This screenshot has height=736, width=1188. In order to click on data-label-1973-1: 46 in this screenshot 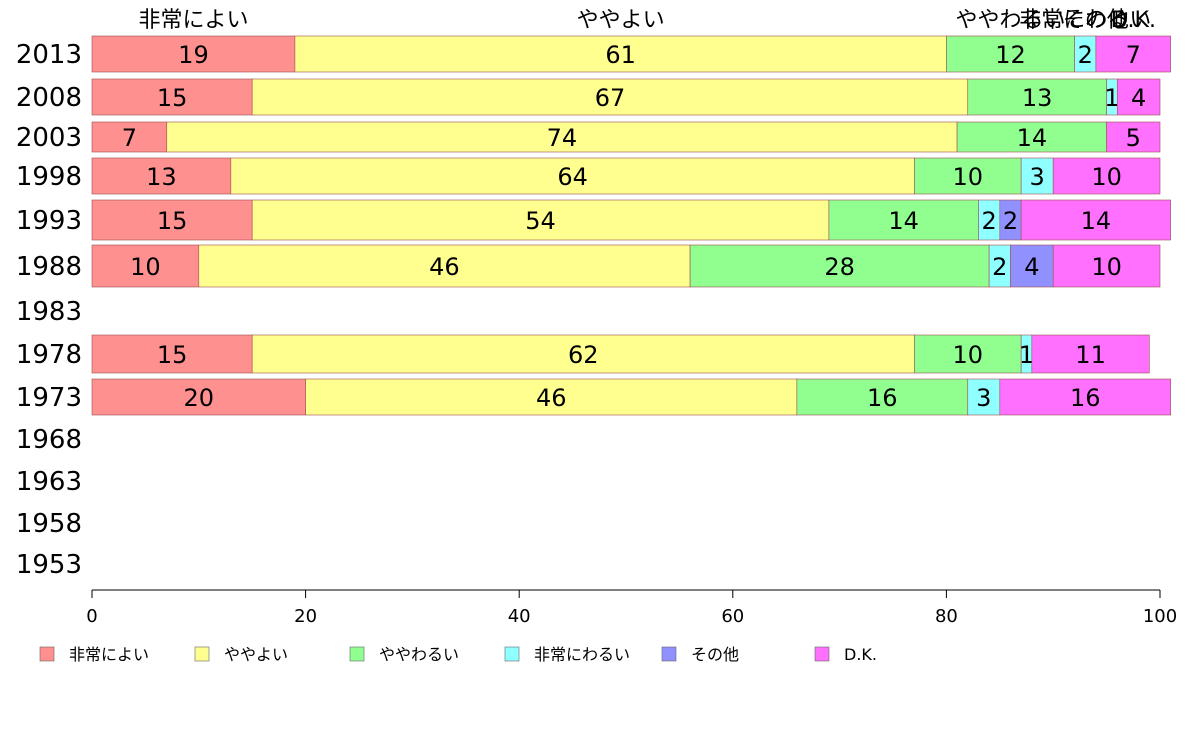, I will do `click(551, 398)`.